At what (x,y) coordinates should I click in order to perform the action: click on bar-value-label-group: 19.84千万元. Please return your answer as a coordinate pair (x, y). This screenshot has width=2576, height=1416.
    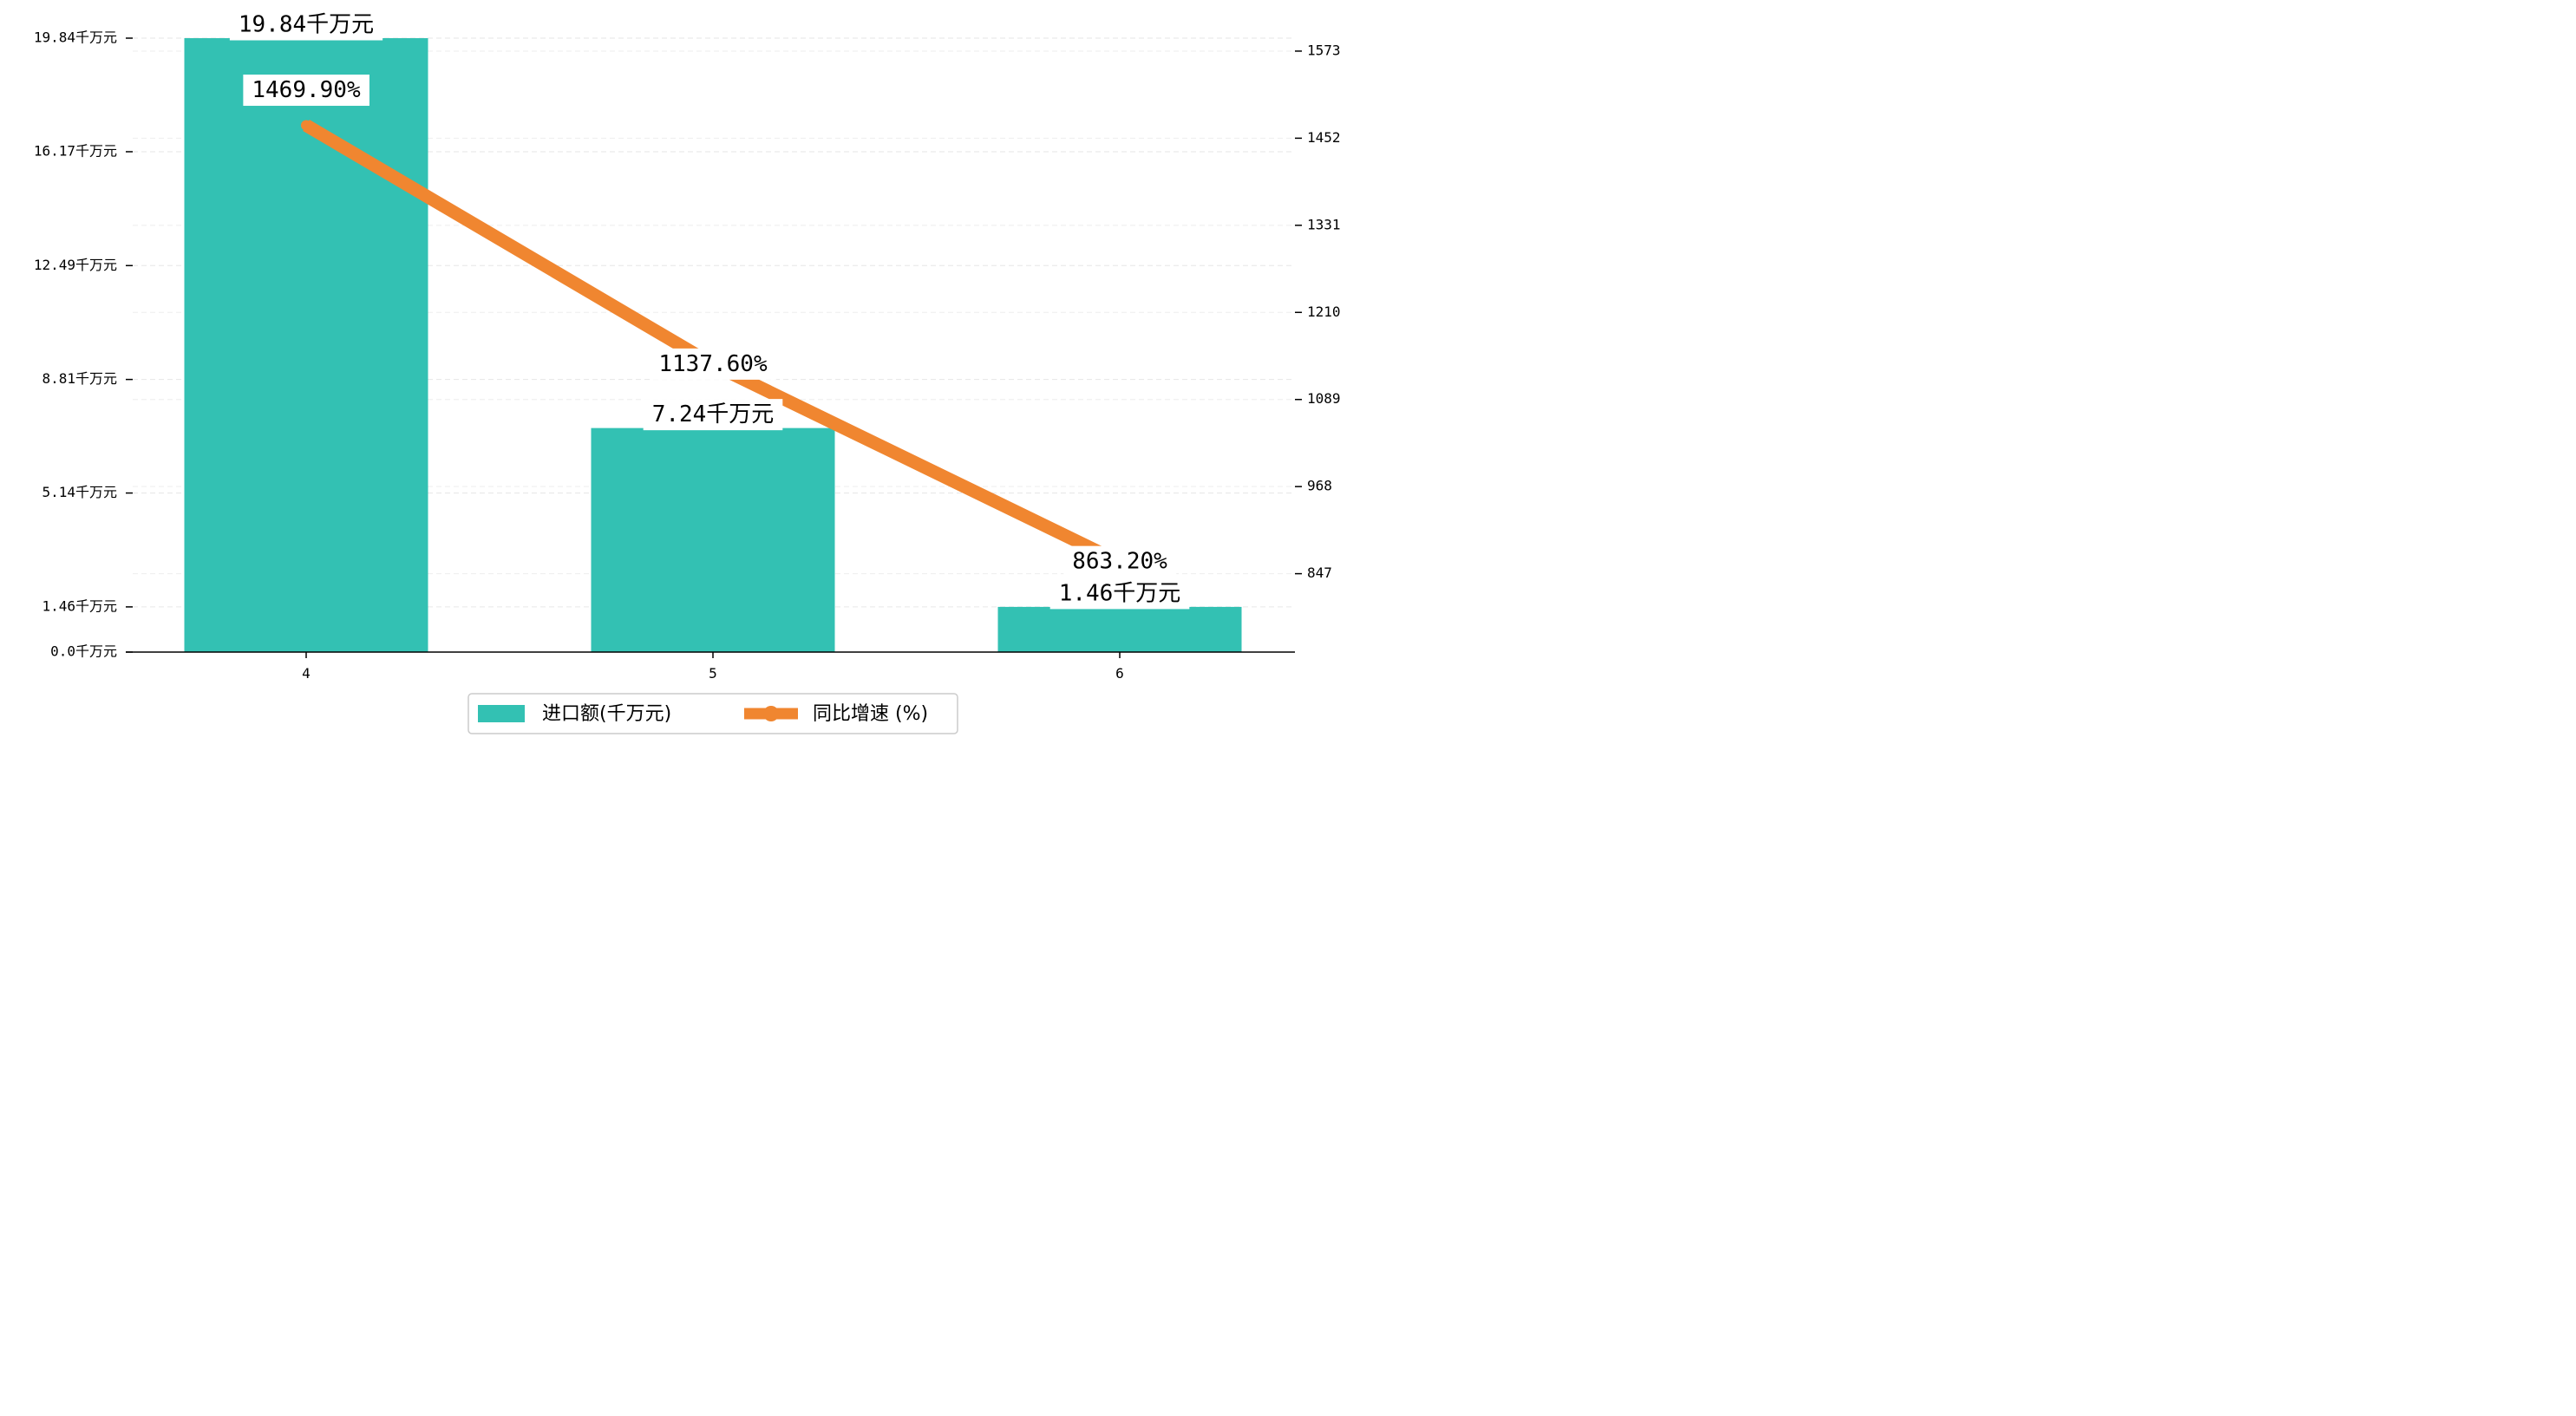
    Looking at the image, I should click on (306, 25).